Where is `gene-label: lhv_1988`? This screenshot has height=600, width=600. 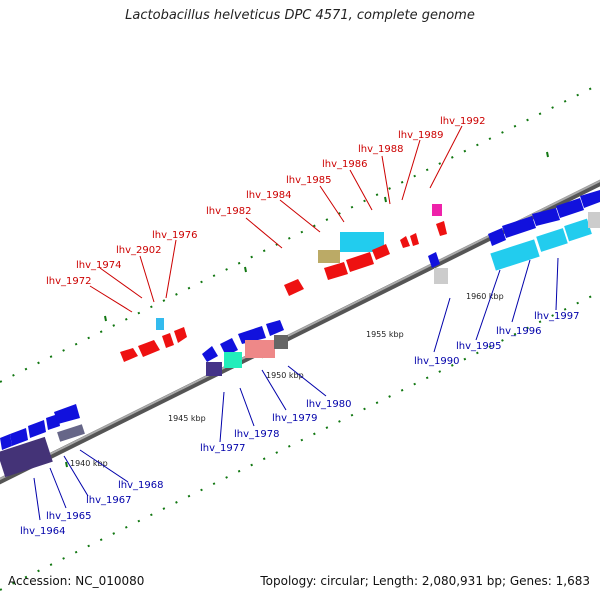
gene-label: lhv_1988 is located at coordinates (380, 149).